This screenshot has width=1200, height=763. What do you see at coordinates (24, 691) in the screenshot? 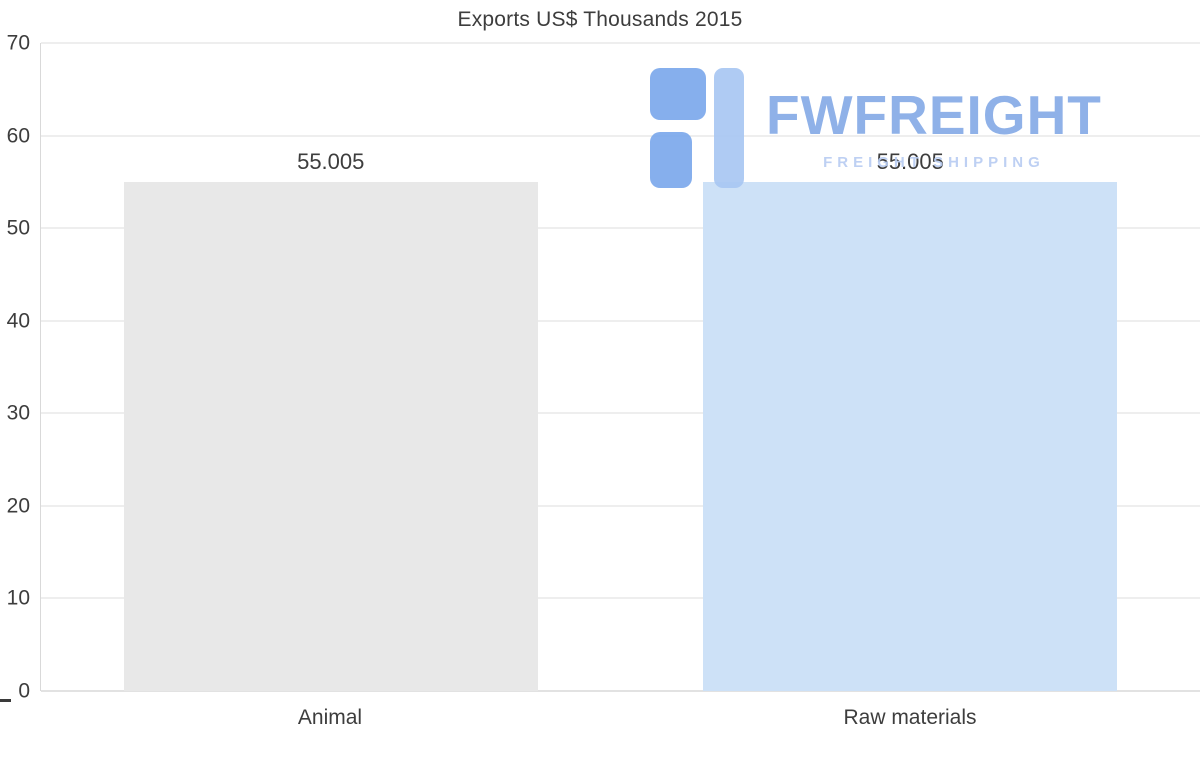
I see `y-tick-label: 0` at bounding box center [24, 691].